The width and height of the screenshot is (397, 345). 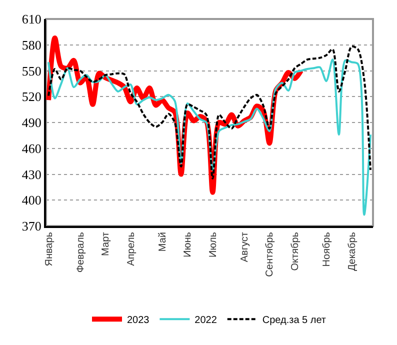 I want to click on x-tick-label: Апрель, so click(x=131, y=249).